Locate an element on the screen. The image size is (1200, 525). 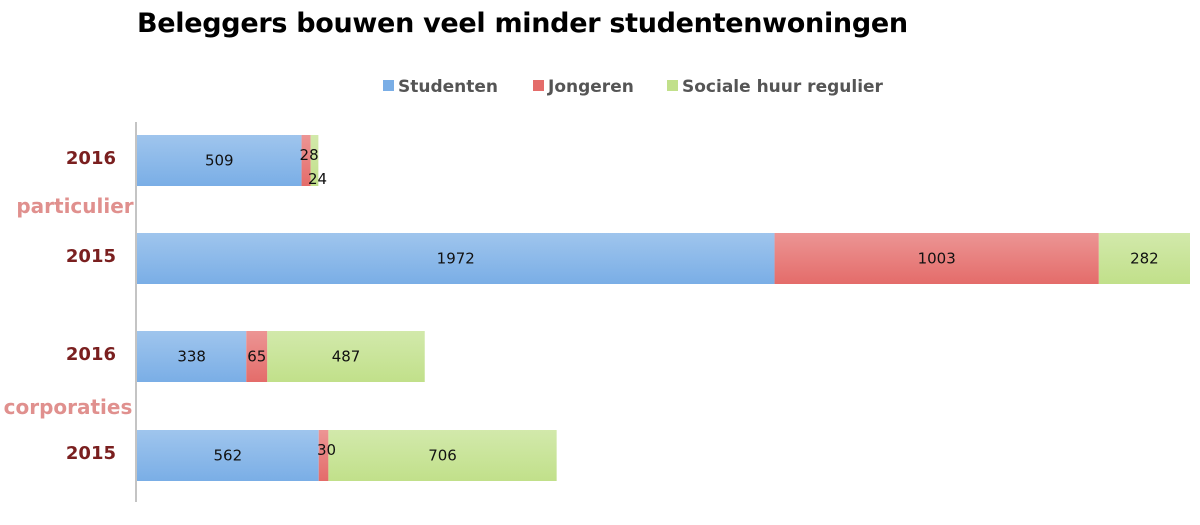
data-label-2-2: 487 is located at coordinates (346, 357).